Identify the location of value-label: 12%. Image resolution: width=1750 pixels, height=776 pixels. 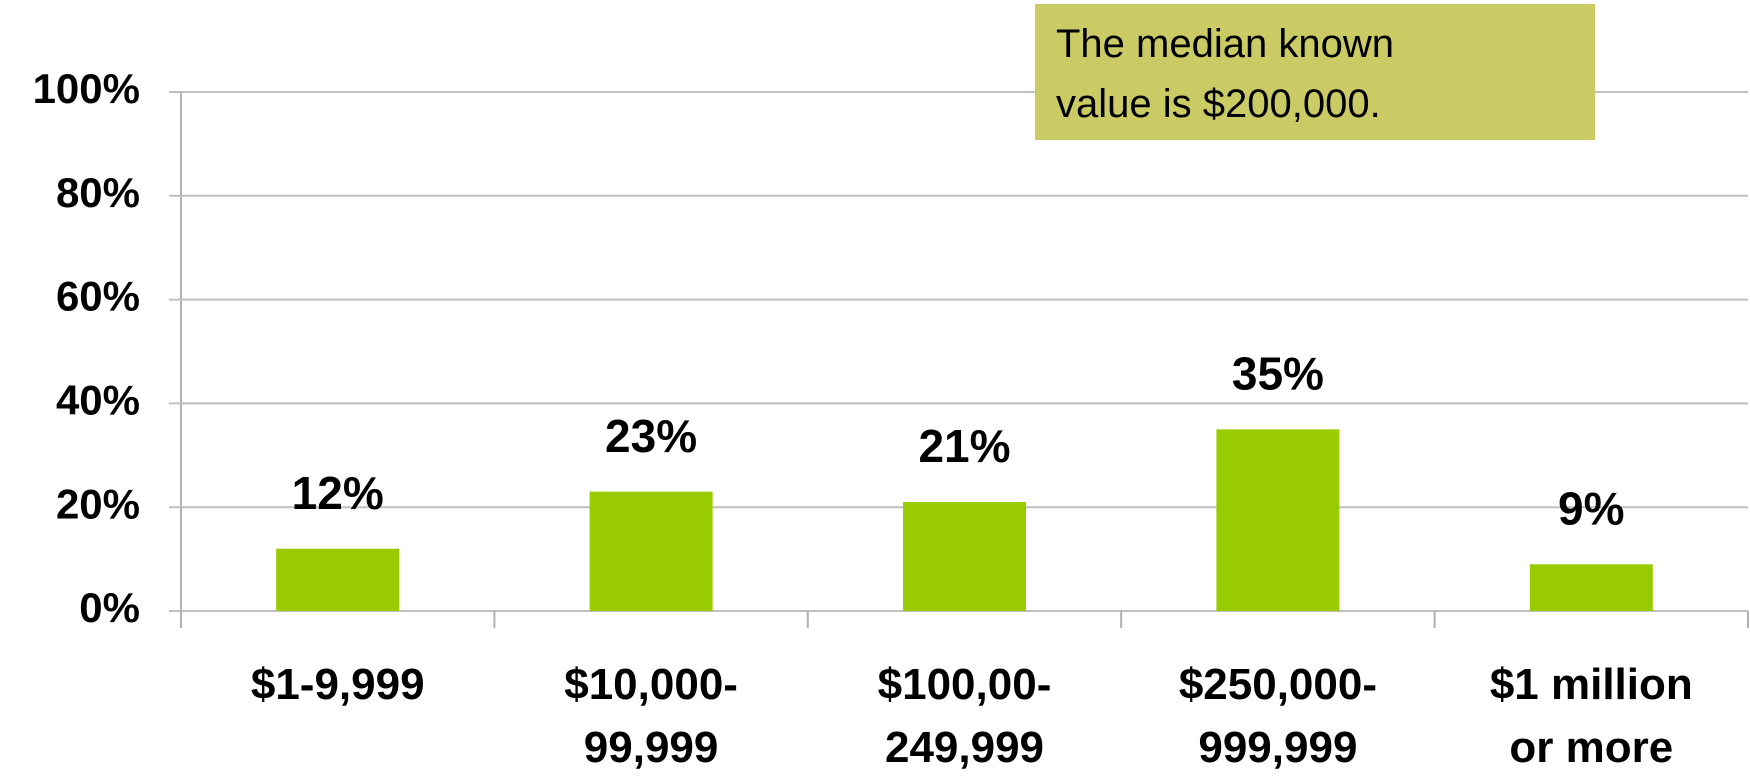
(338, 493).